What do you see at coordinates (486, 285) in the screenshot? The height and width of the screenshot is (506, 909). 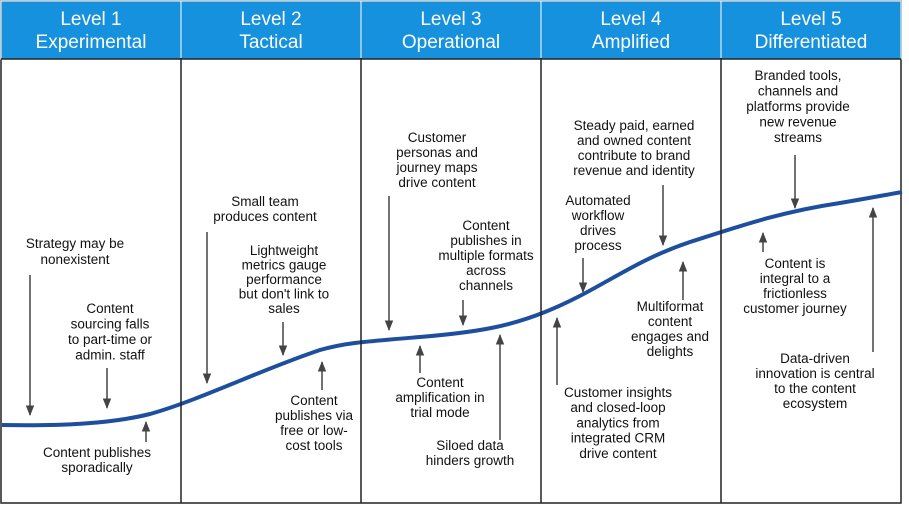 I see `note-line: channels` at bounding box center [486, 285].